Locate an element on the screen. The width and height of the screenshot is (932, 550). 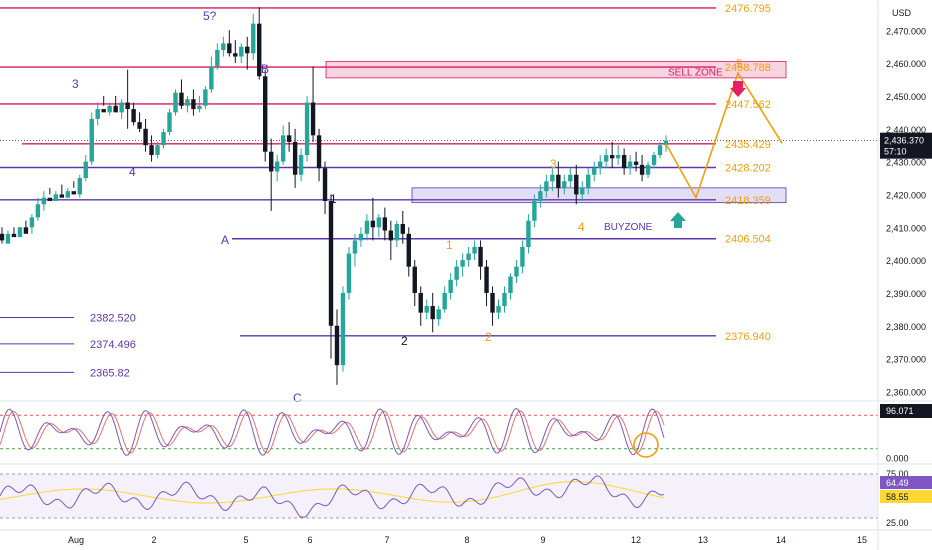
time-tick-label: 9 is located at coordinates (542, 540).